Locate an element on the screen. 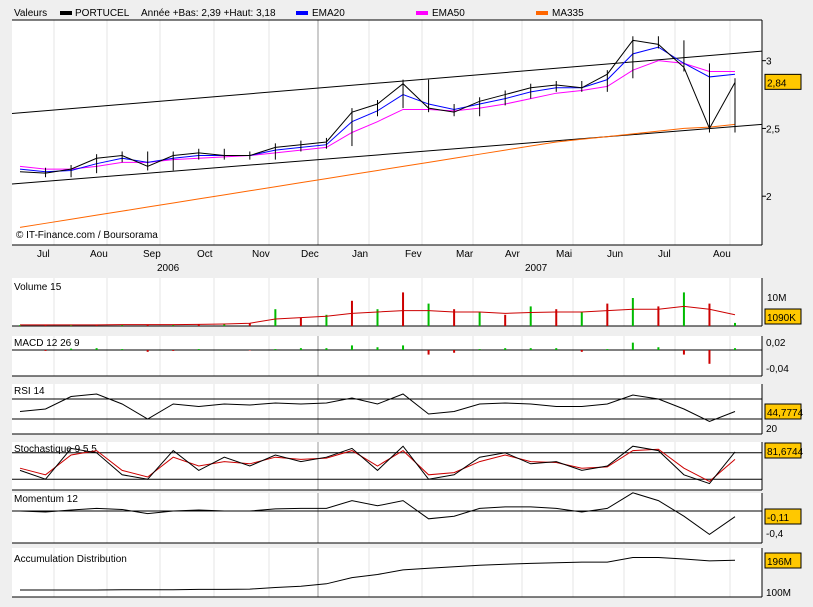 The height and width of the screenshot is (607, 813). momentum-last-box is located at coordinates (783, 516).